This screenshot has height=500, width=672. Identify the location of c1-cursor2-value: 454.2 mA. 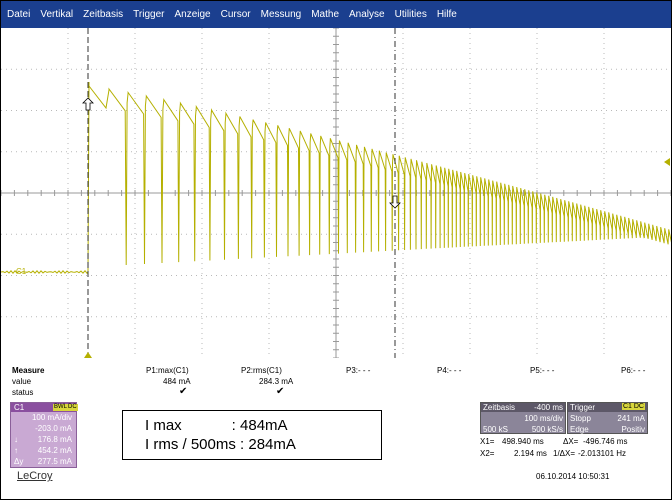
(54, 450).